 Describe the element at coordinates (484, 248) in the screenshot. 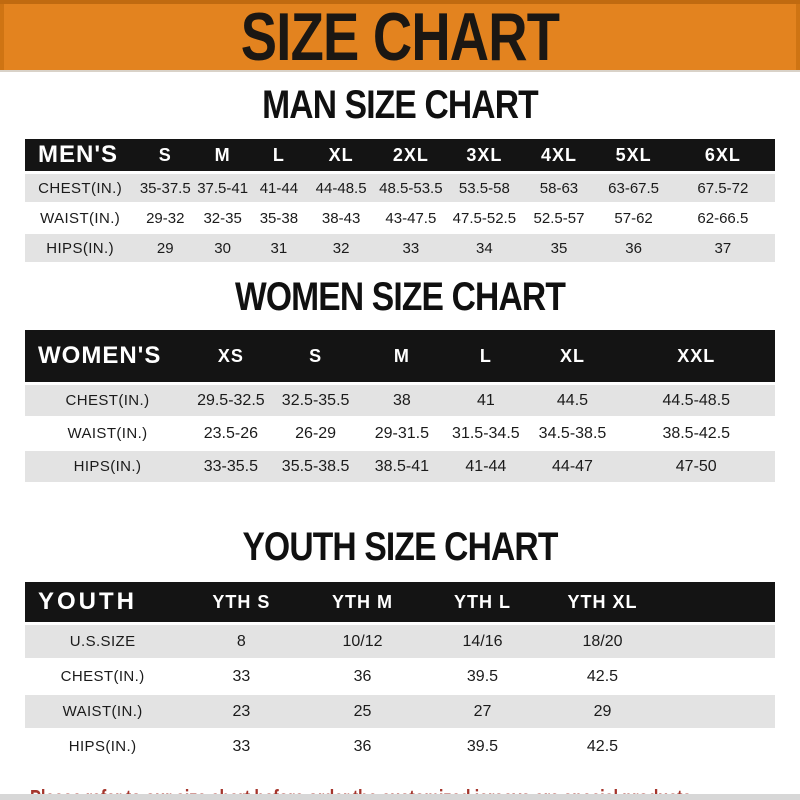

I see `size-cell: 34` at that location.